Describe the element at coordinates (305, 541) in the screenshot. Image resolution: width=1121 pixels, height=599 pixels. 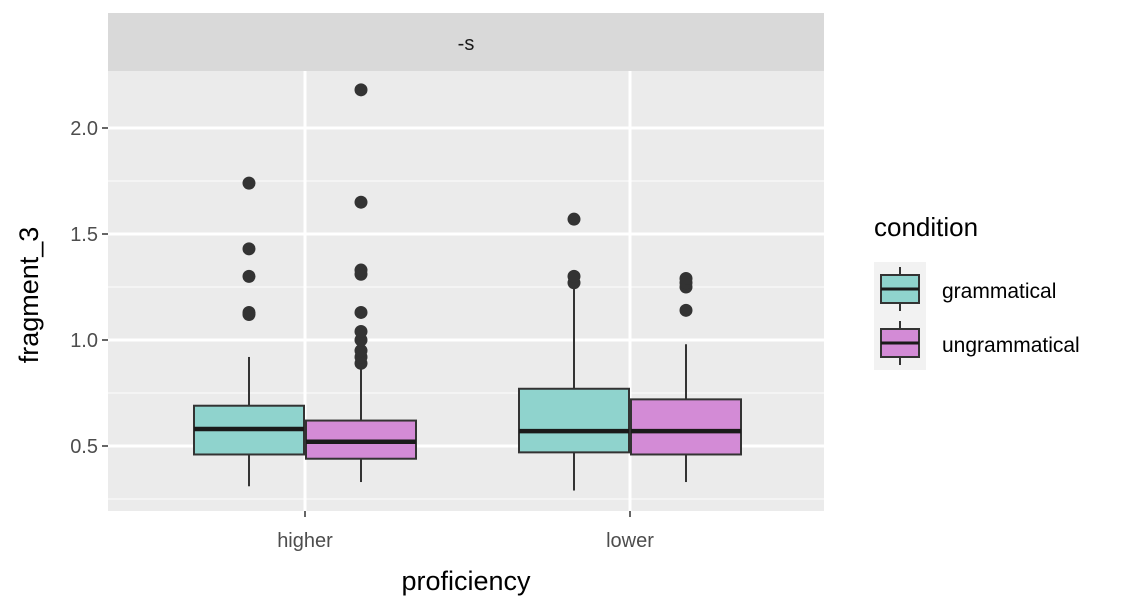
I see `x-tick-label-higher: higher` at that location.